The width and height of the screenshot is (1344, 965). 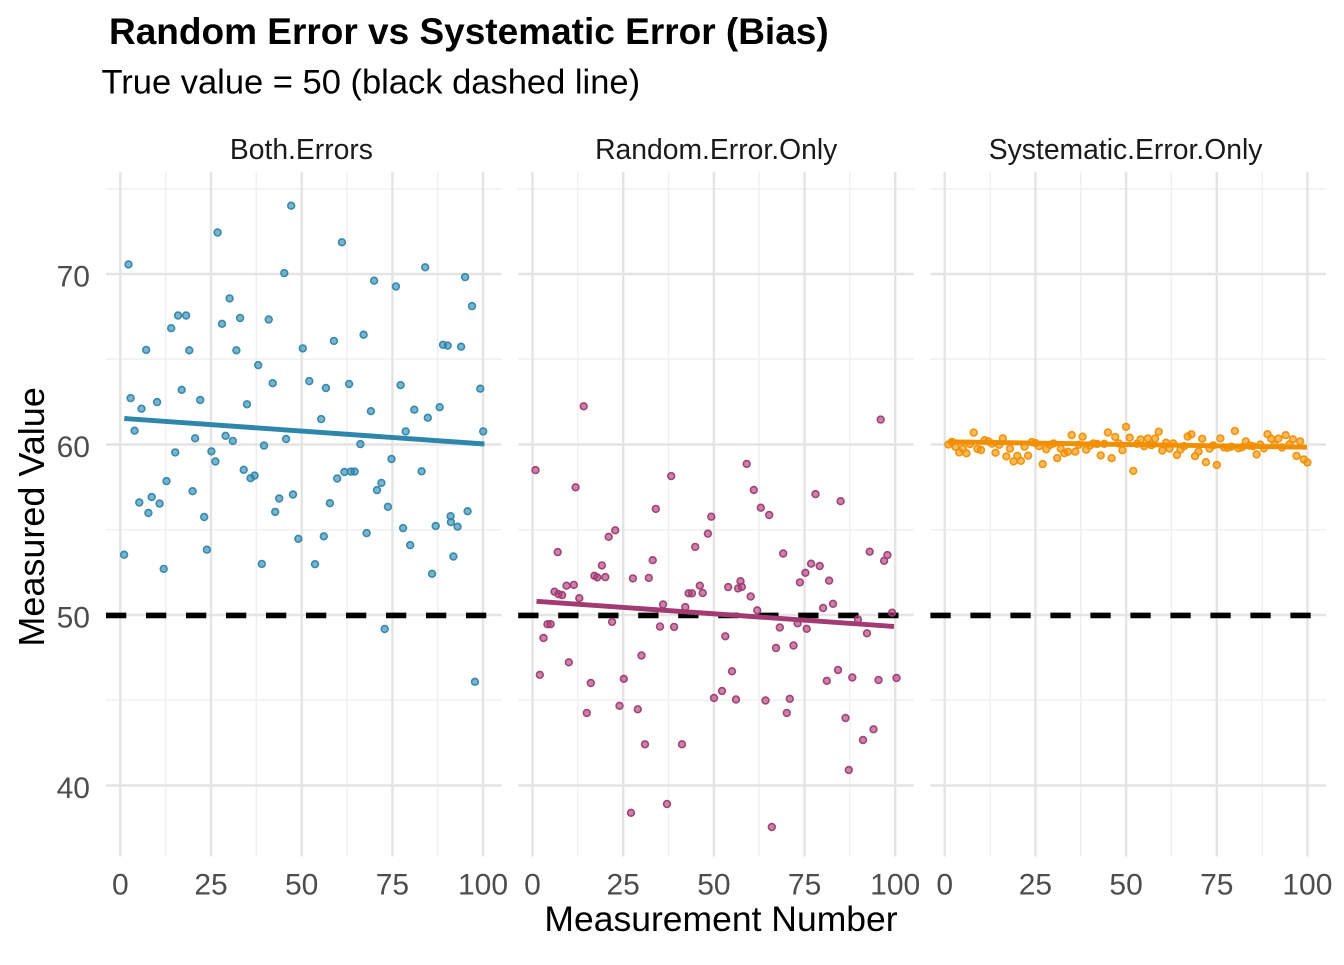 I want to click on svg-text: Measured Value, so click(x=31, y=517).